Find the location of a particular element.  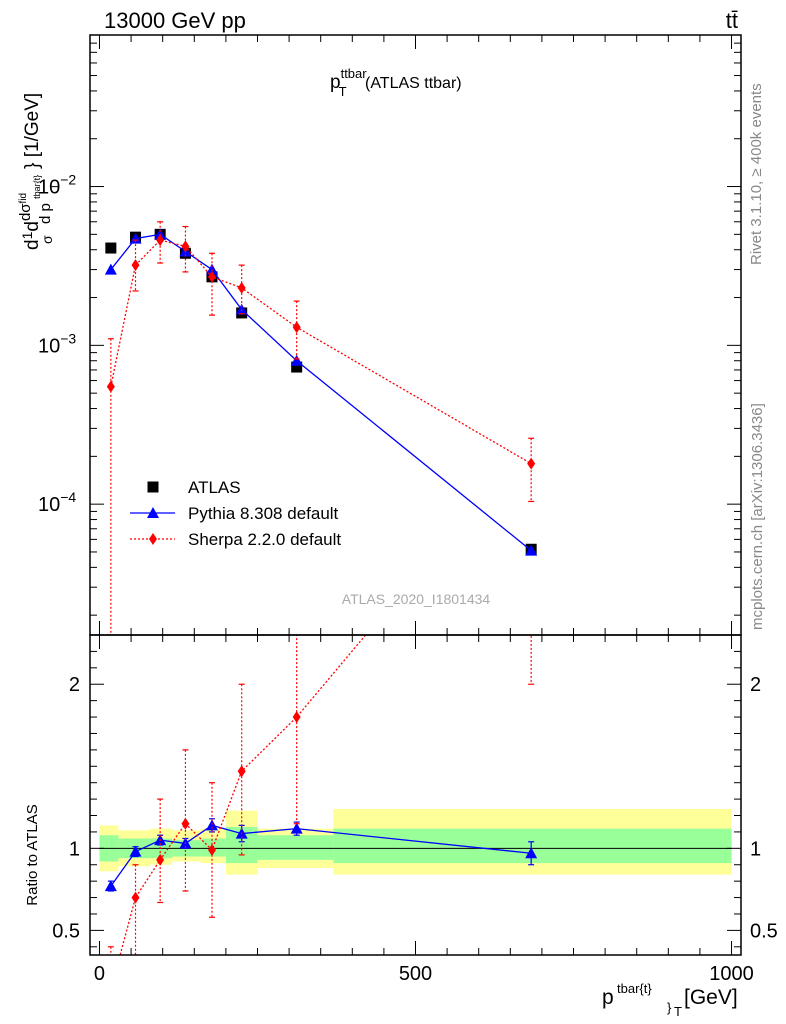

pythia-ratio-line is located at coordinates (321, 855).